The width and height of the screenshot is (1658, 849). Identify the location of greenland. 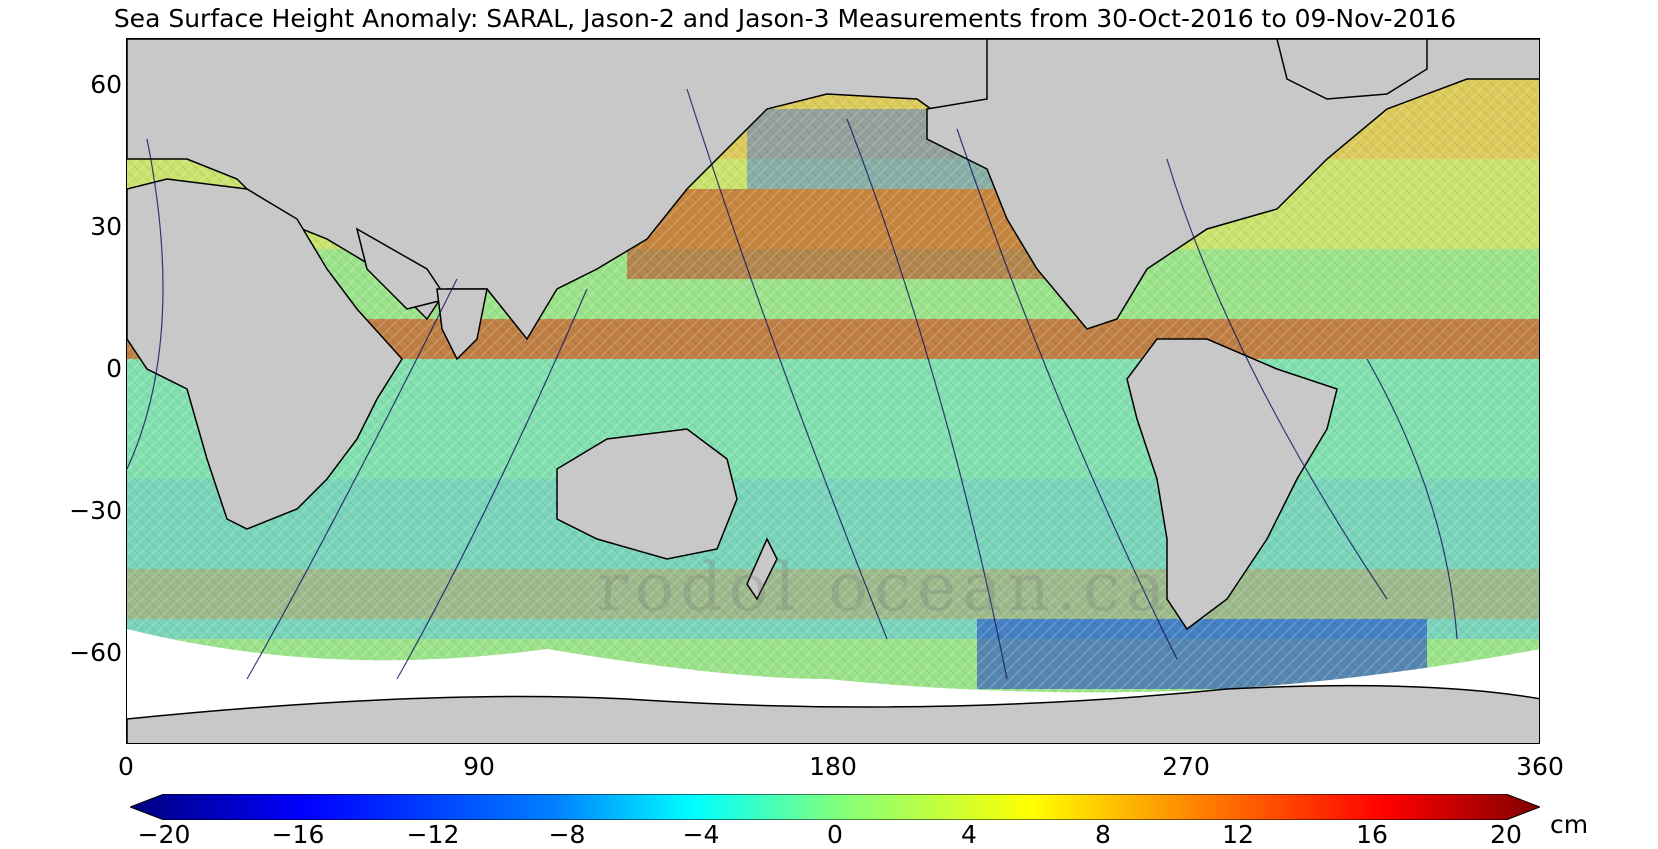
(1352, 69).